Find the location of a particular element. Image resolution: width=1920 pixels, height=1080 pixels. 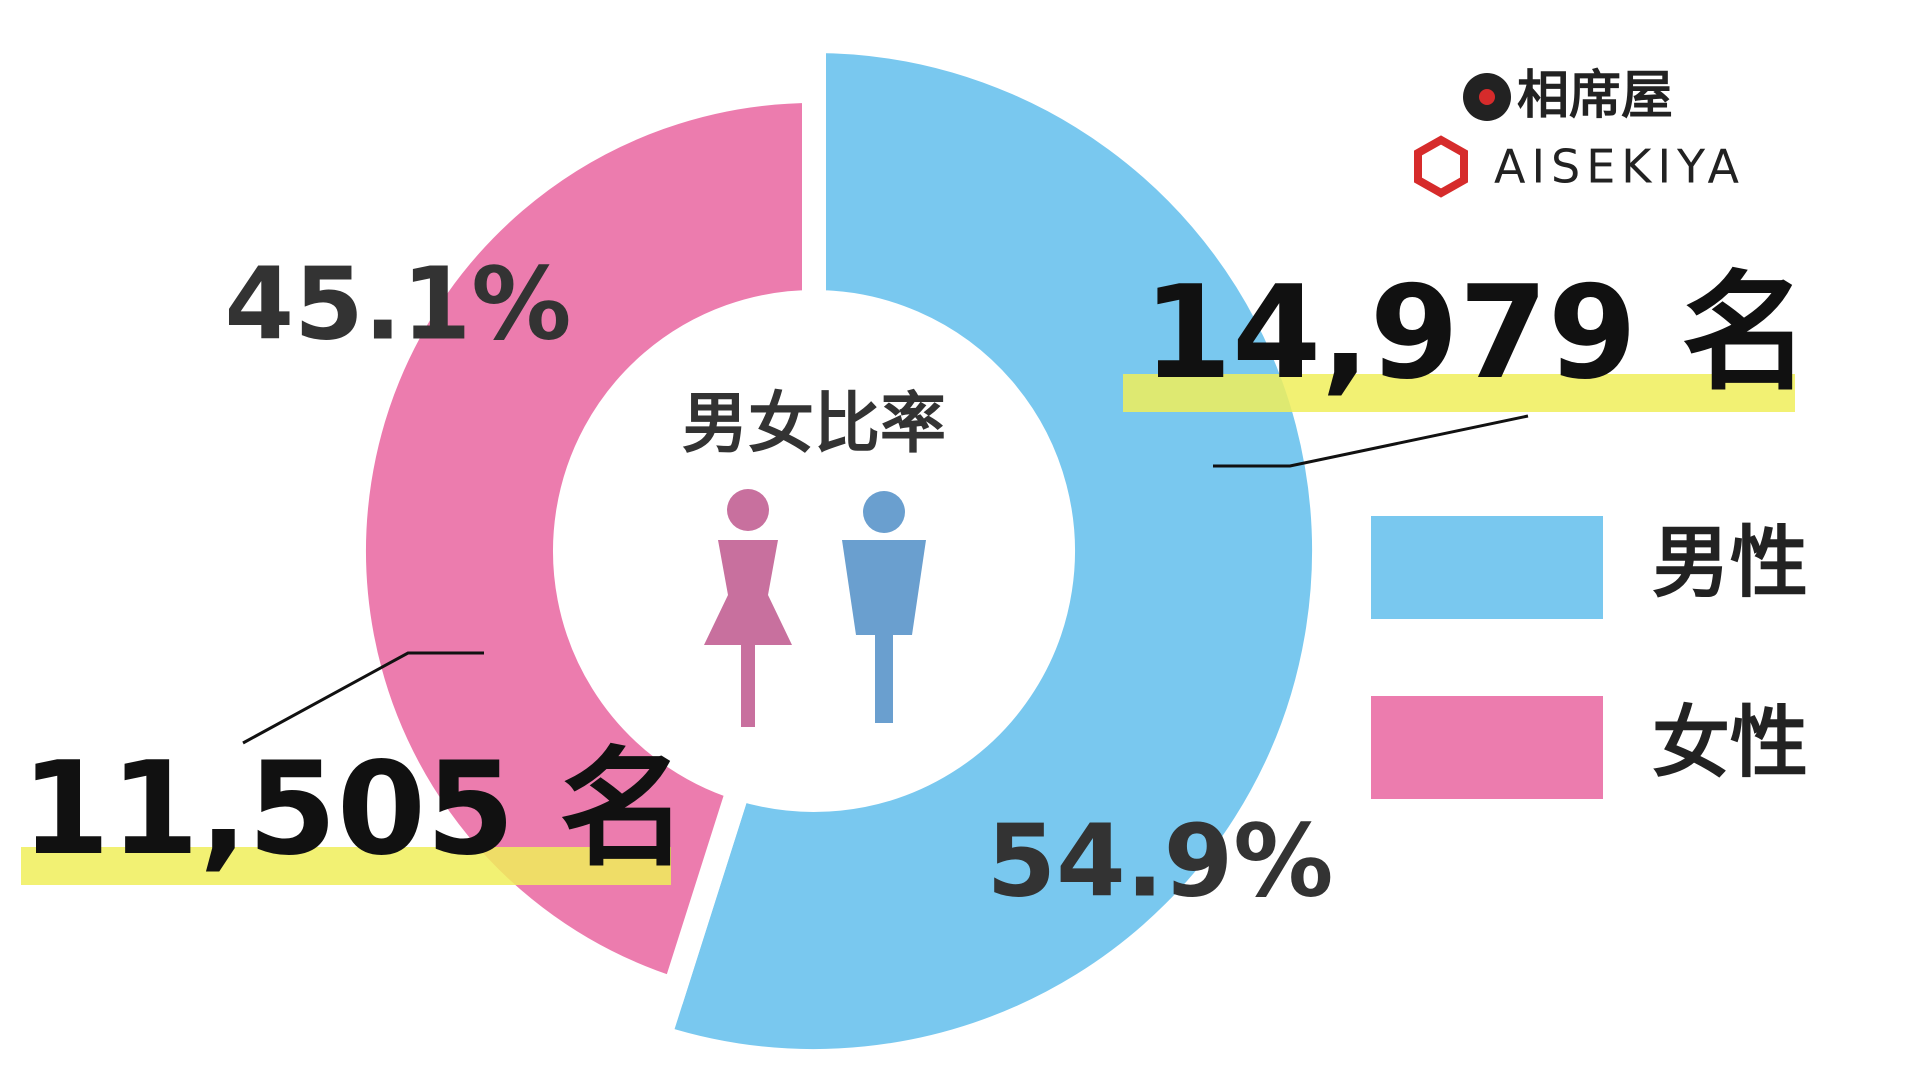

male-leg is located at coordinates (884, 679).